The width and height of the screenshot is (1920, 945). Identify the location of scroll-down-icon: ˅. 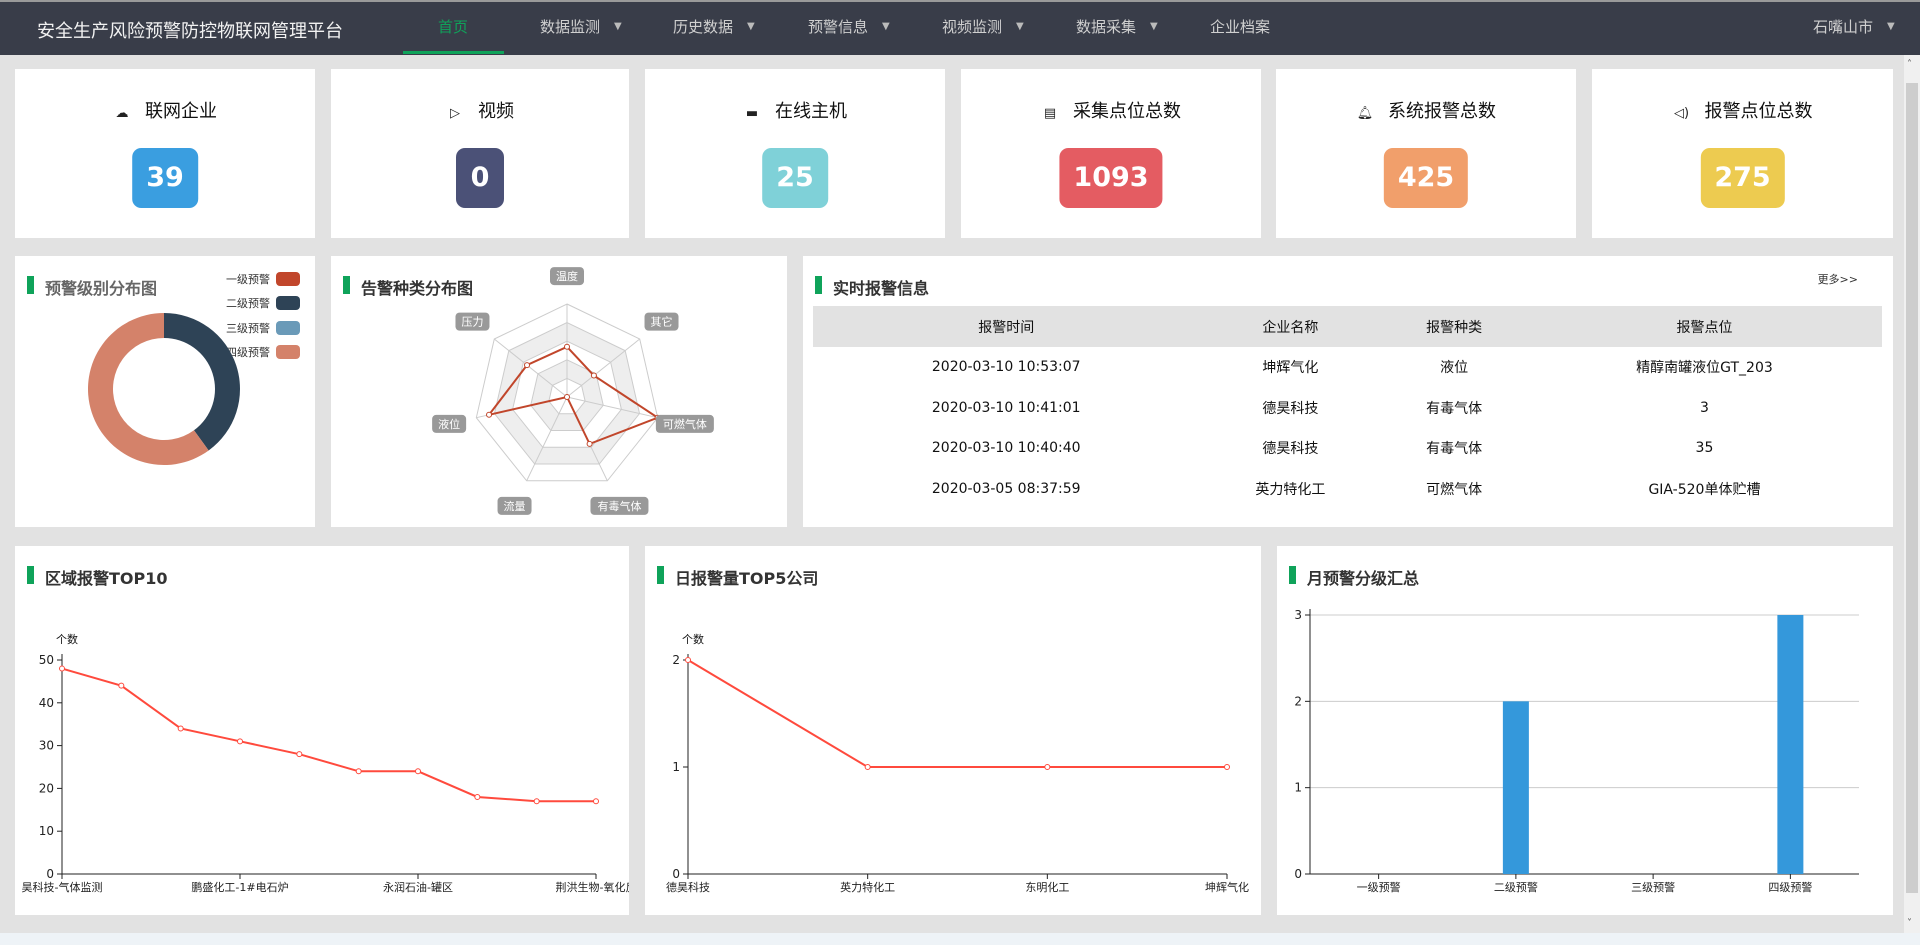
(1909, 923).